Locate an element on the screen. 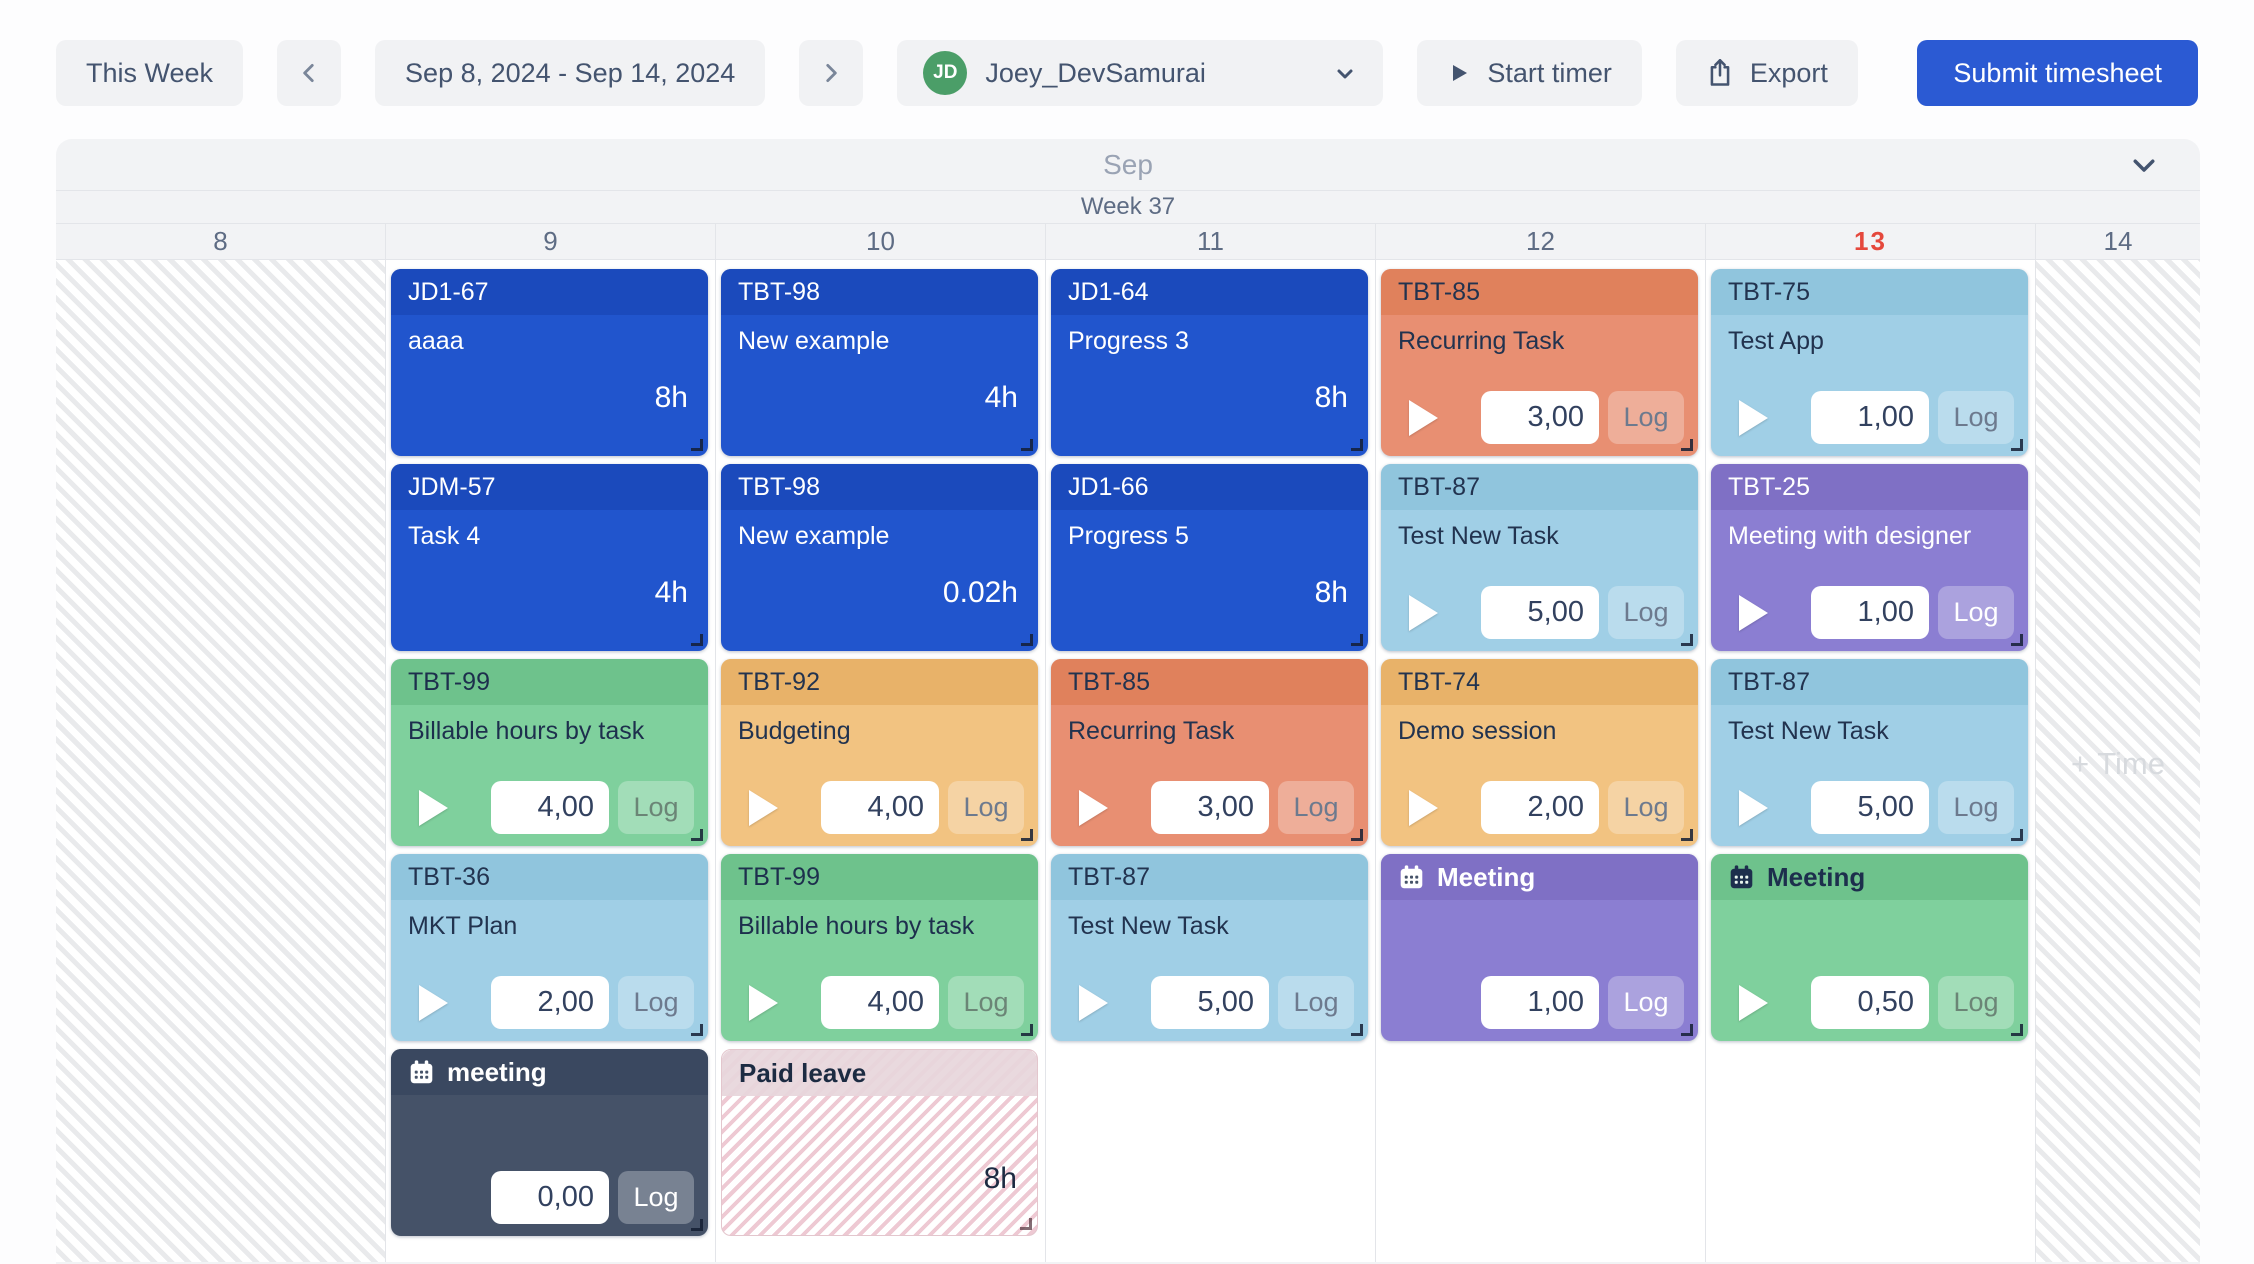 This screenshot has width=2254, height=1264. task-card: TBT-25 Meeting with designer Log is located at coordinates (1869, 557).